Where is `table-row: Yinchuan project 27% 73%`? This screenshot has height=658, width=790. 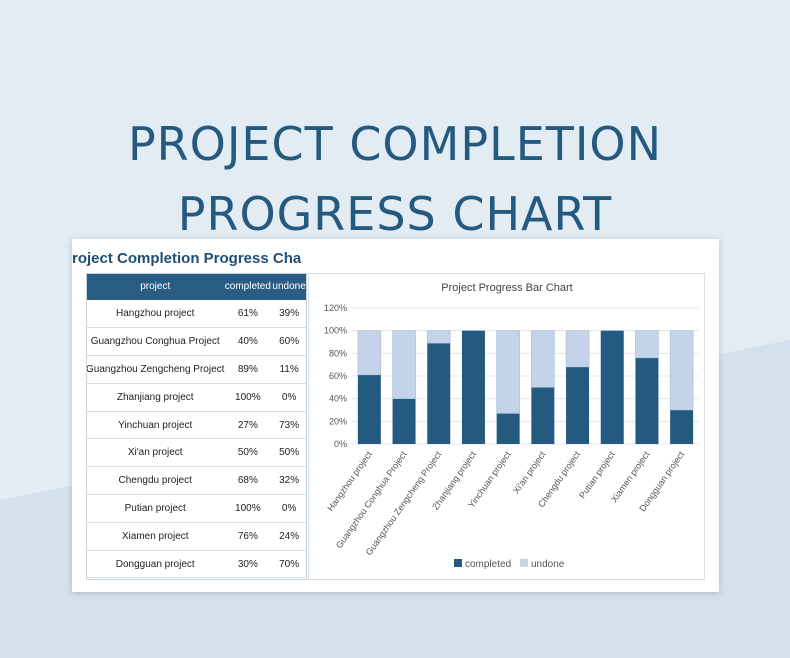
table-row: Yinchuan project 27% 73% is located at coordinates (196, 425).